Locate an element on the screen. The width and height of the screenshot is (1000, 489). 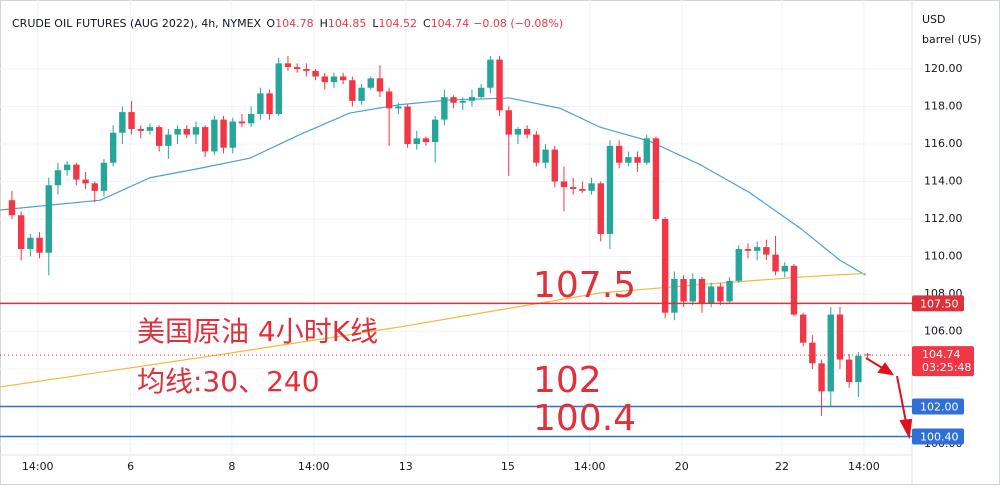
ohlc-value: 104.78 is located at coordinates (294, 23).